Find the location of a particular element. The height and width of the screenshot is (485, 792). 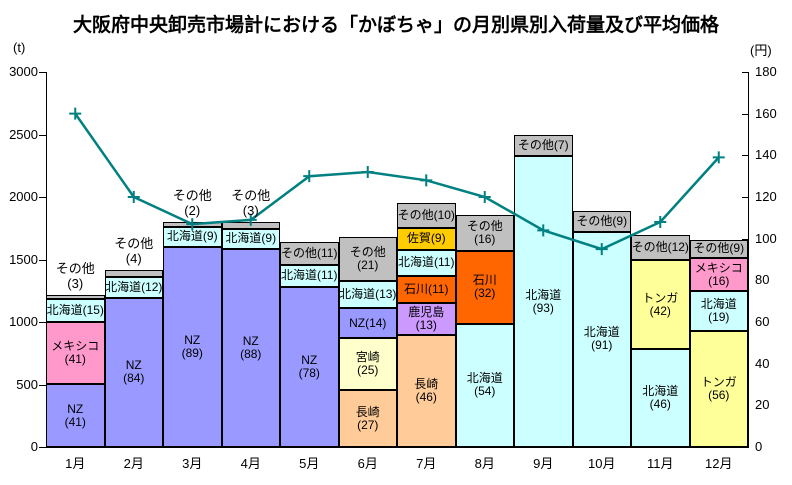

bar-segment-3月-NZ: NZ (89) is located at coordinates (192, 346).